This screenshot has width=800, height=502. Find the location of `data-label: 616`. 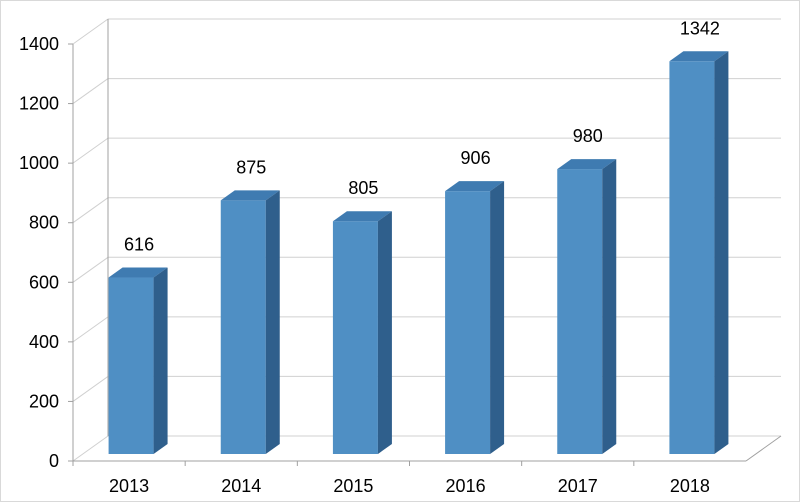

data-label: 616 is located at coordinates (139, 245).